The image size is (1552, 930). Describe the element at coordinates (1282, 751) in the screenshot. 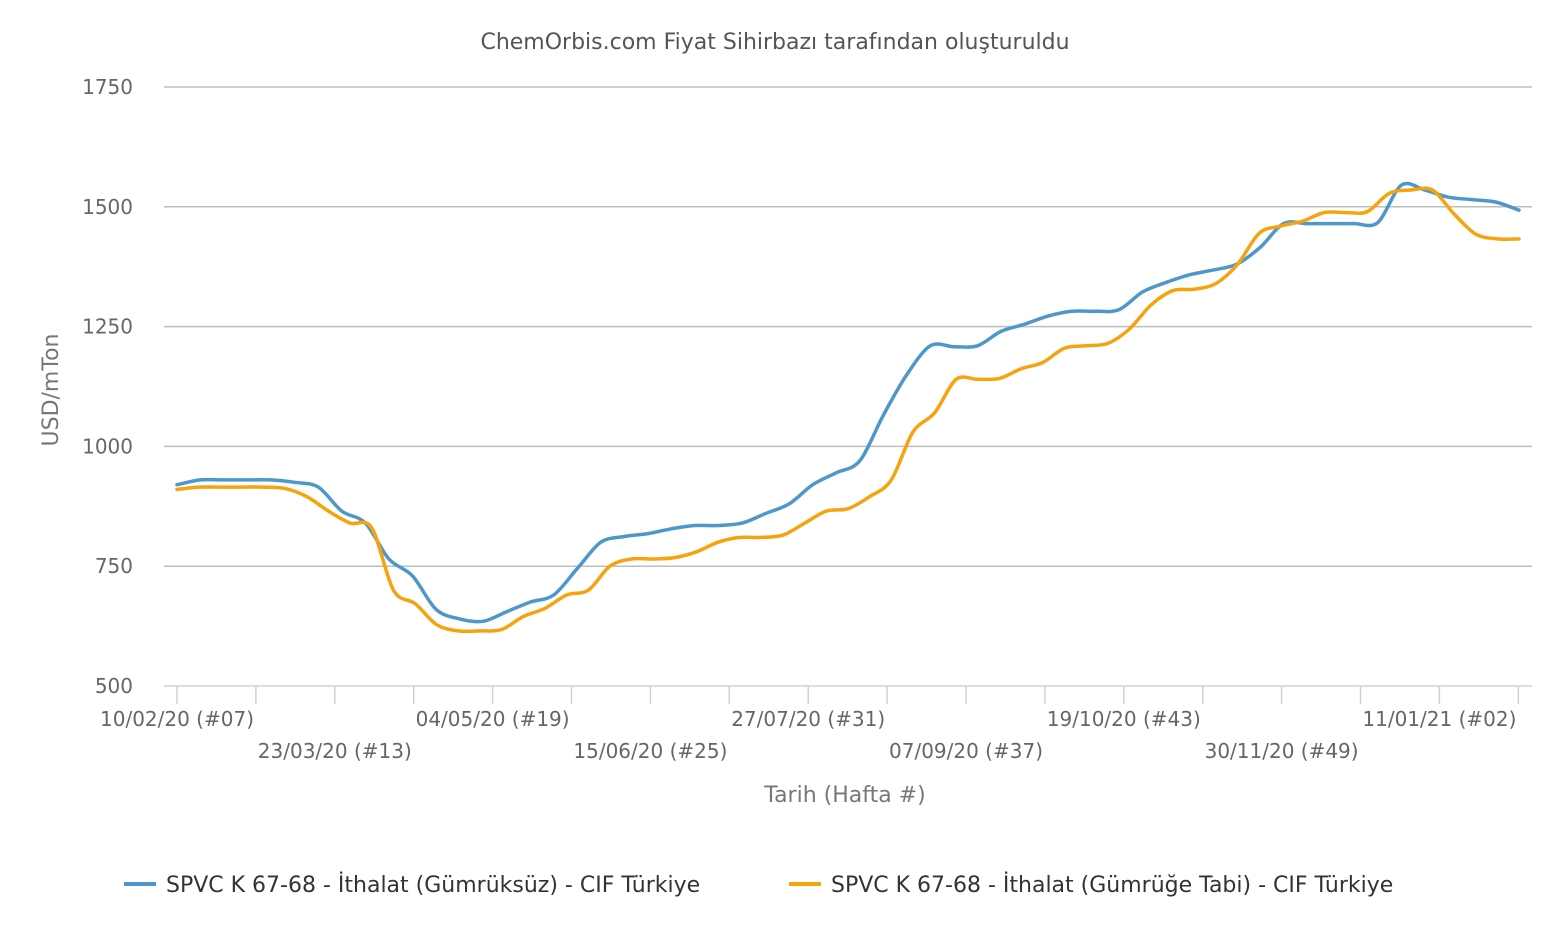

I see `x-tick-label: 30/11/20 (#49)` at that location.